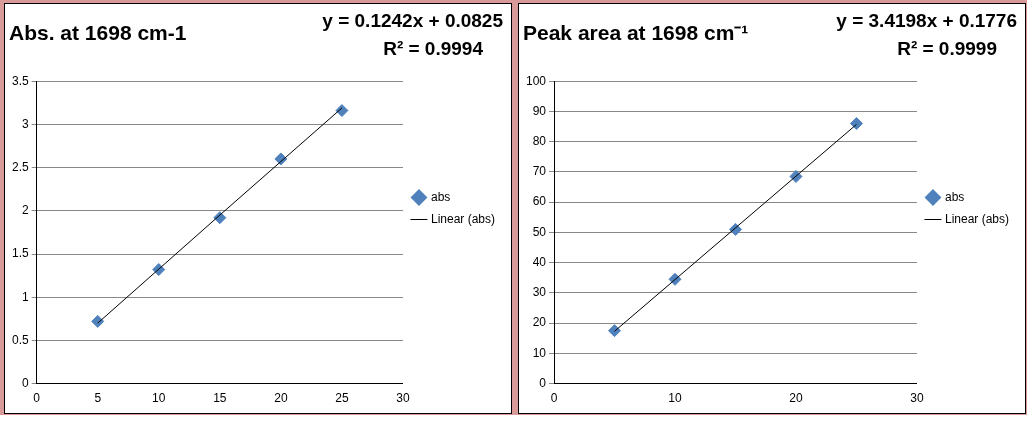  Describe the element at coordinates (20, 253) in the screenshot. I see `y-tick-label: 1.5` at that location.